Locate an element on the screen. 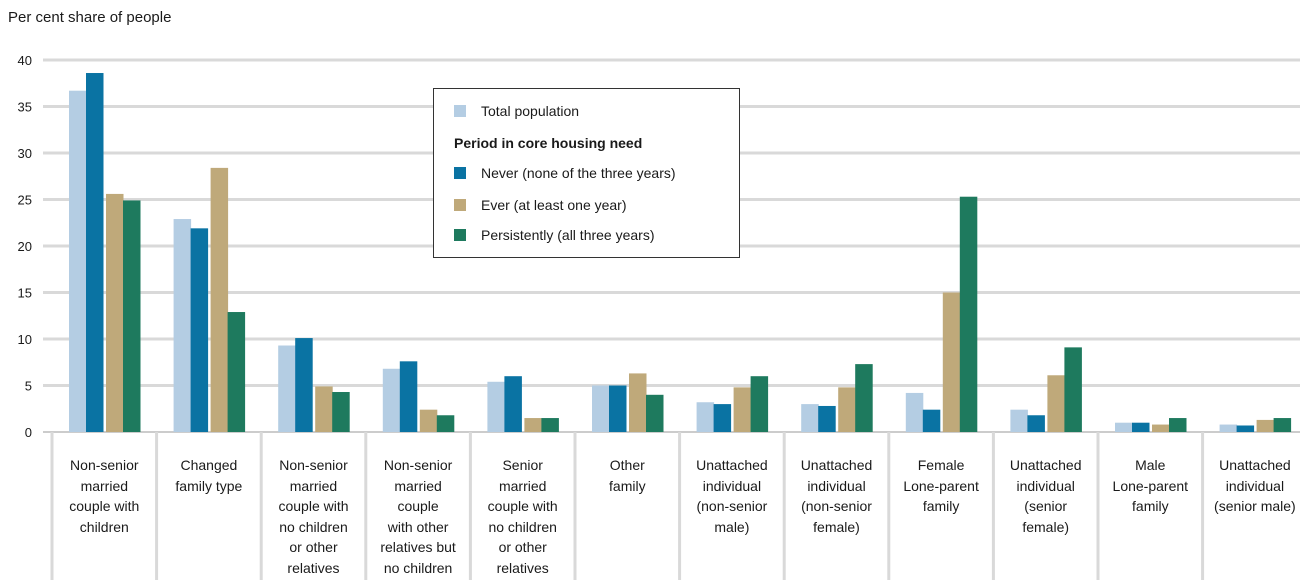  category-label-line: Other is located at coordinates (627, 465).